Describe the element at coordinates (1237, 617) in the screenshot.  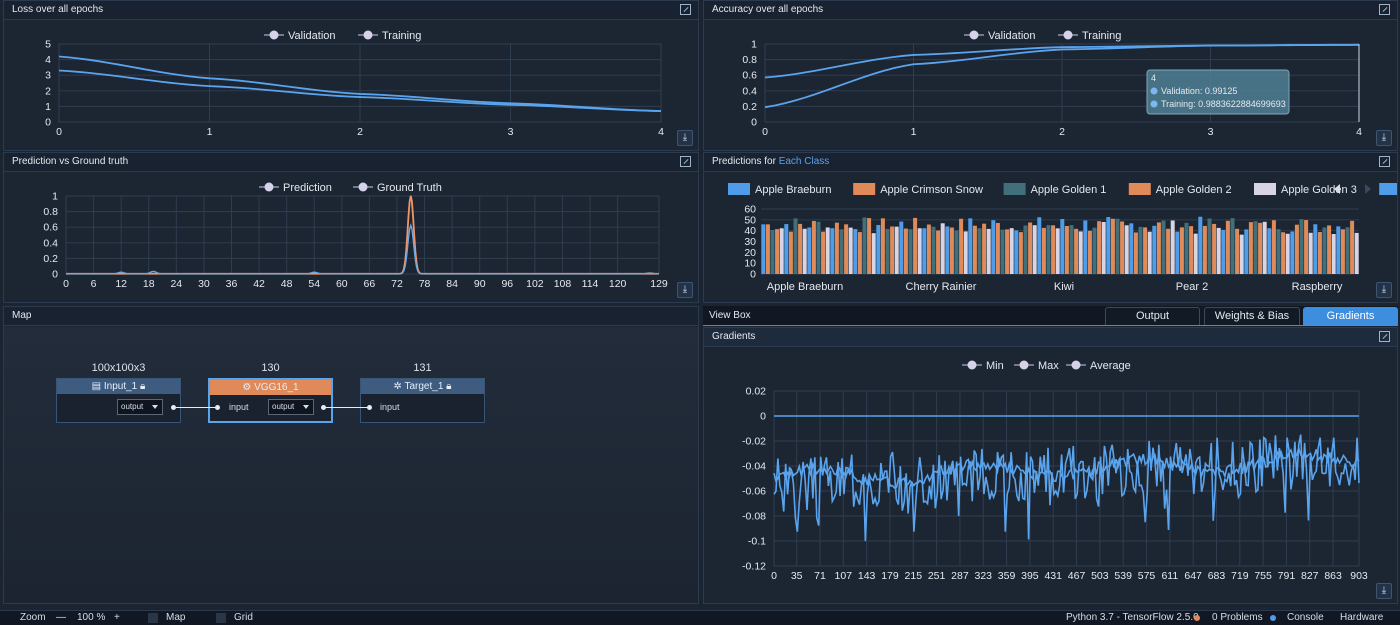
I see `problems-button: 0 Problems` at that location.